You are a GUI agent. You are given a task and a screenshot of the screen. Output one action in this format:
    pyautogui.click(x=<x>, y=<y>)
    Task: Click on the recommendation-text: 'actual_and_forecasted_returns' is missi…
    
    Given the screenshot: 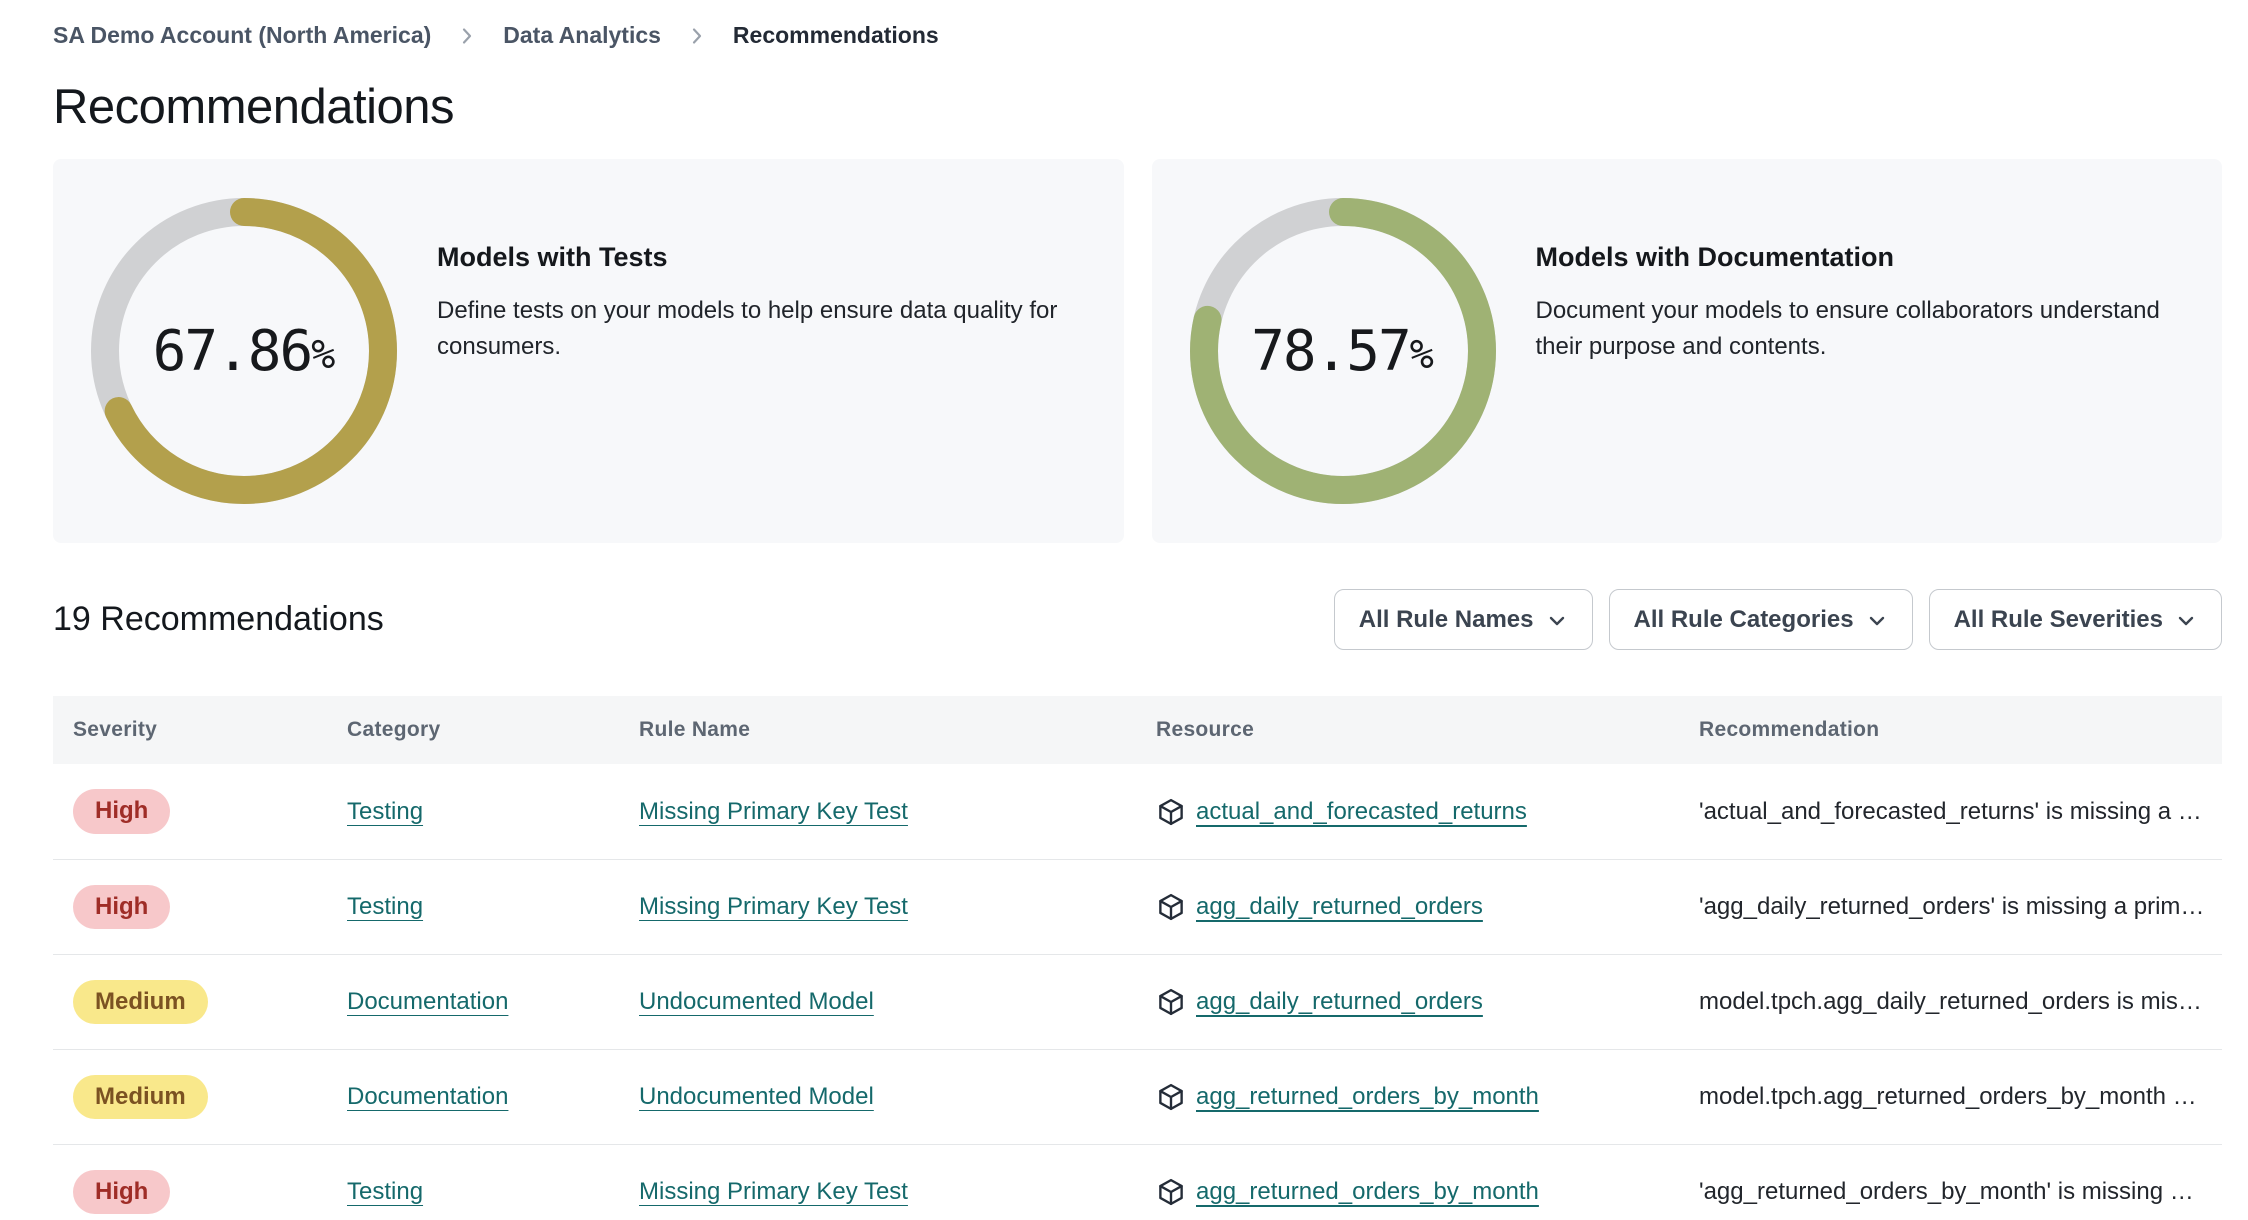 What is the action you would take?
    pyautogui.click(x=1950, y=811)
    